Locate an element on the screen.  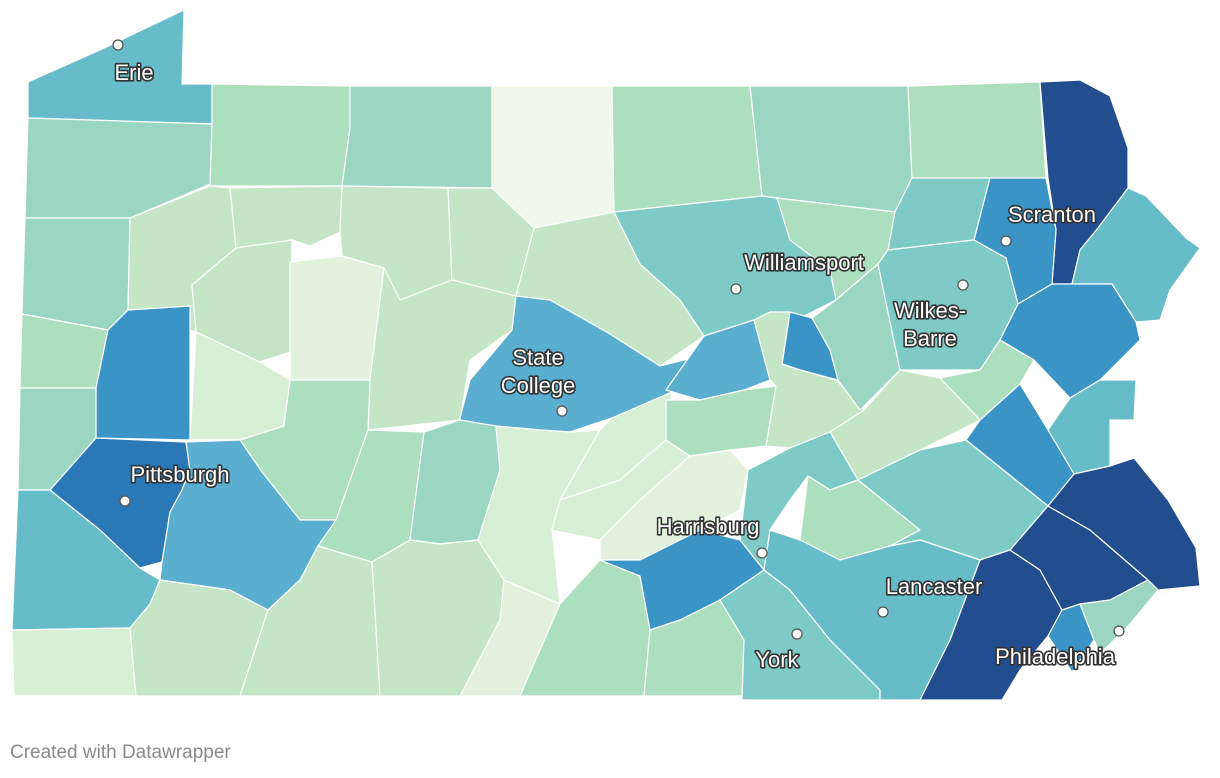
city-marker-erie: Erie is located at coordinates (133, 63).